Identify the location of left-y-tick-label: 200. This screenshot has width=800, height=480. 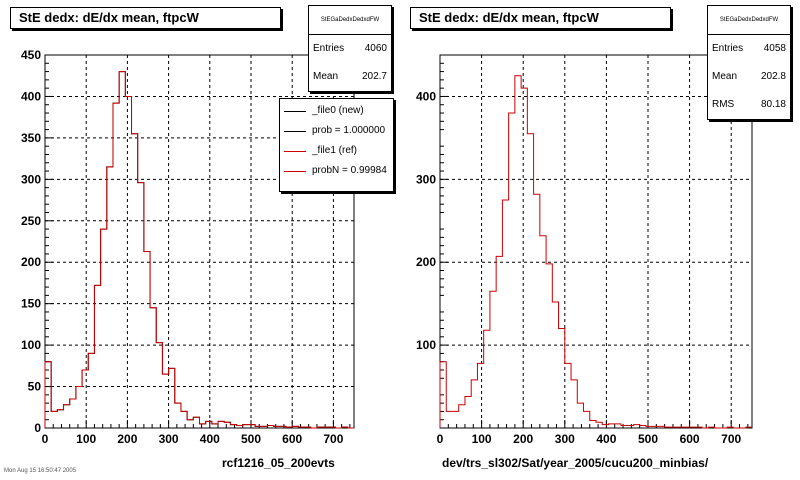
(31, 262).